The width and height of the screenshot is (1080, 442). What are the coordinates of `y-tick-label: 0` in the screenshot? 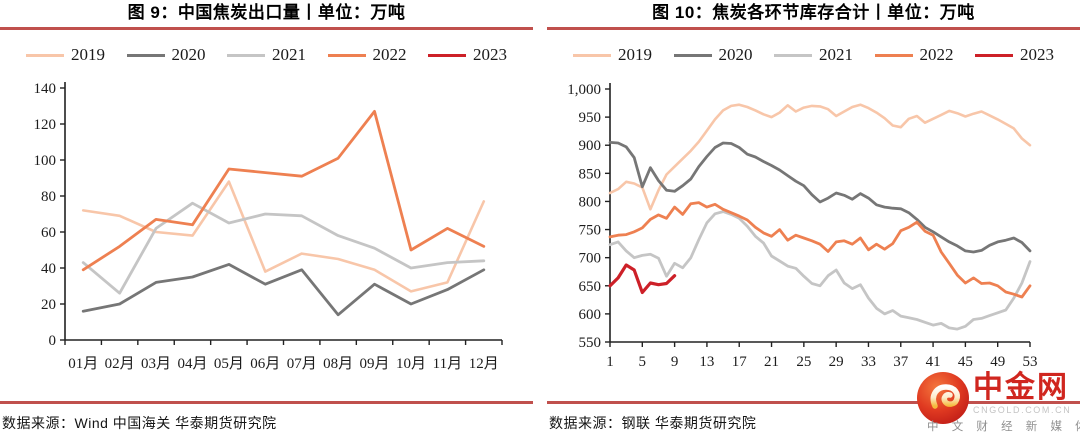 It's located at (53, 341).